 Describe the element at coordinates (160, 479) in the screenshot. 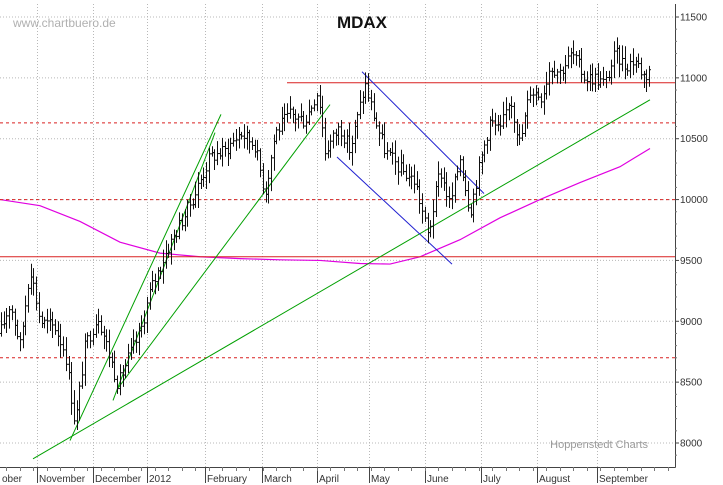

I see `x-tick-label: 2012` at that location.